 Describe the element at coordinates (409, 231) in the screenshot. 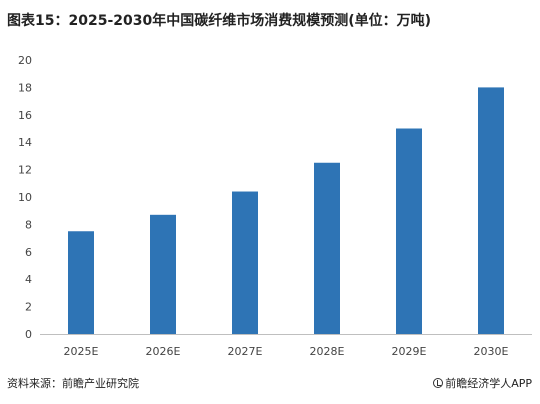

I see `bar-2029E` at that location.